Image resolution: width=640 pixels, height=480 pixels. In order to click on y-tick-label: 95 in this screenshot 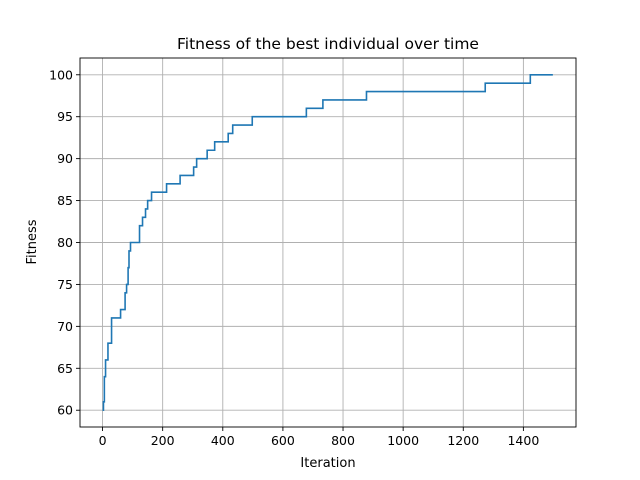, I will do `click(65, 116)`.